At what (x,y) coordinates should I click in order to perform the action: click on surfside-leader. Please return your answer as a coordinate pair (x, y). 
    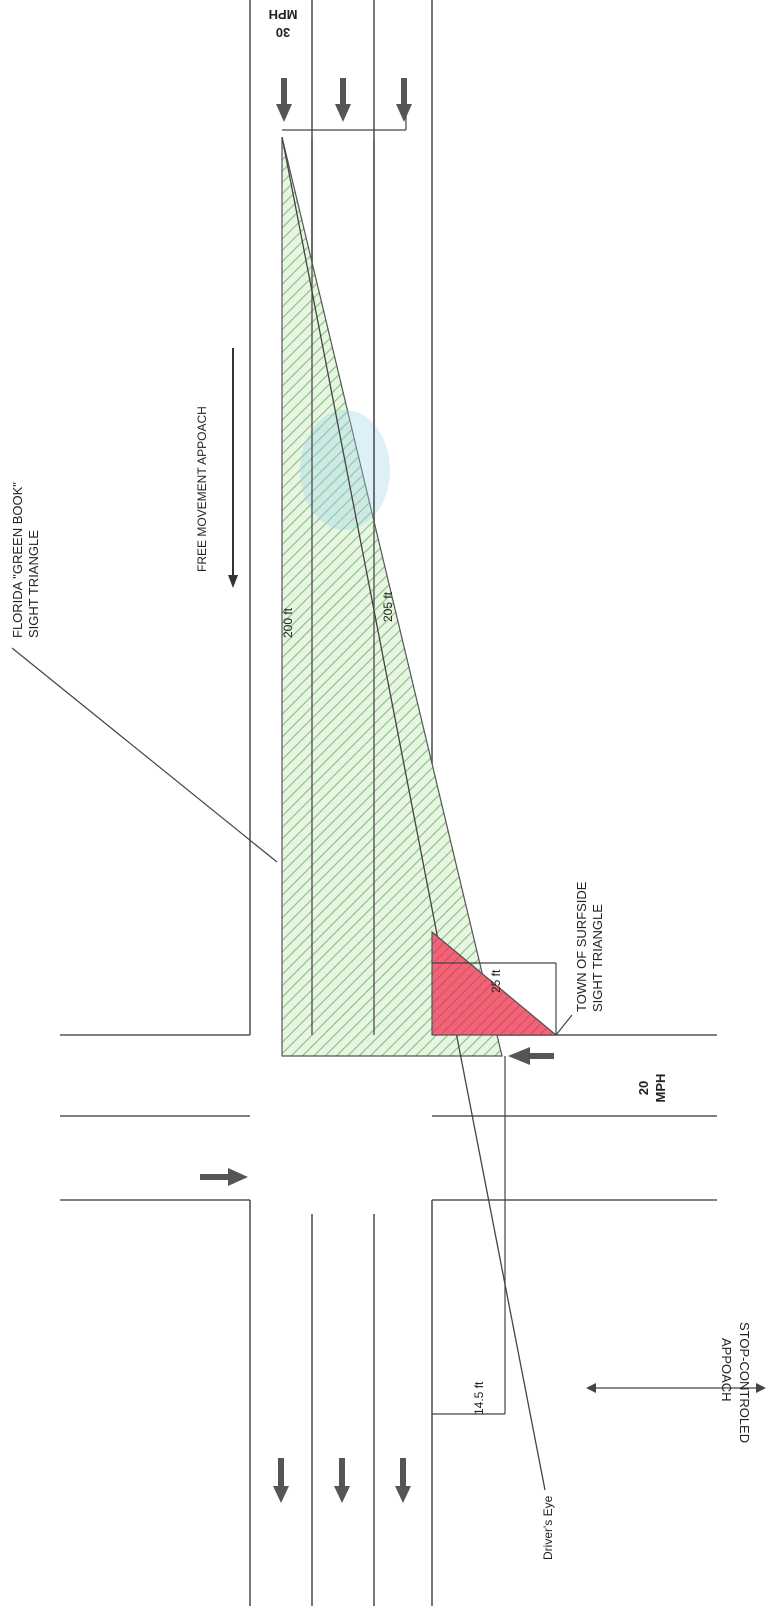
    Looking at the image, I should click on (564, 1025).